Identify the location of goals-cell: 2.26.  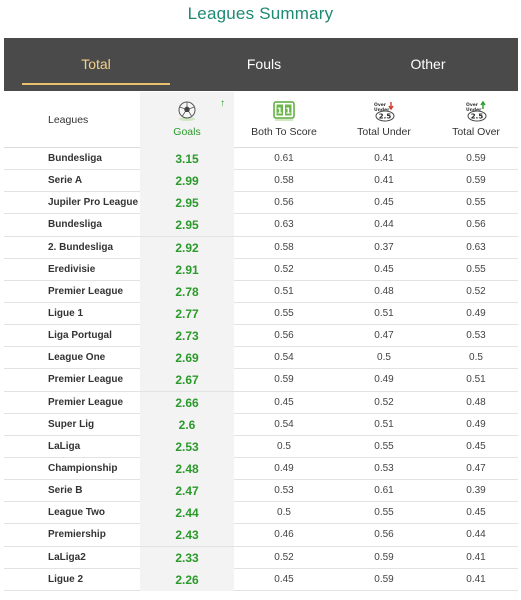
(187, 579).